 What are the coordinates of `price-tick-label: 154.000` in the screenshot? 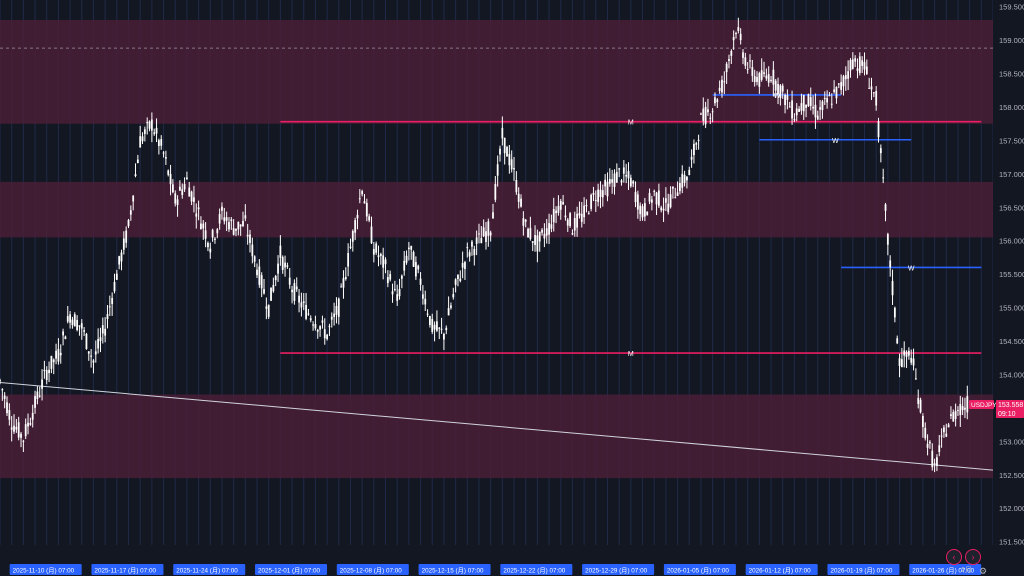 It's located at (1011, 374).